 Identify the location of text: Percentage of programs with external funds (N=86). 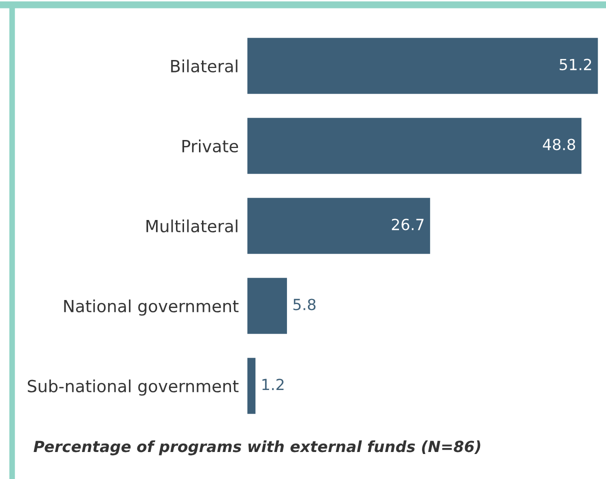
(257, 448).